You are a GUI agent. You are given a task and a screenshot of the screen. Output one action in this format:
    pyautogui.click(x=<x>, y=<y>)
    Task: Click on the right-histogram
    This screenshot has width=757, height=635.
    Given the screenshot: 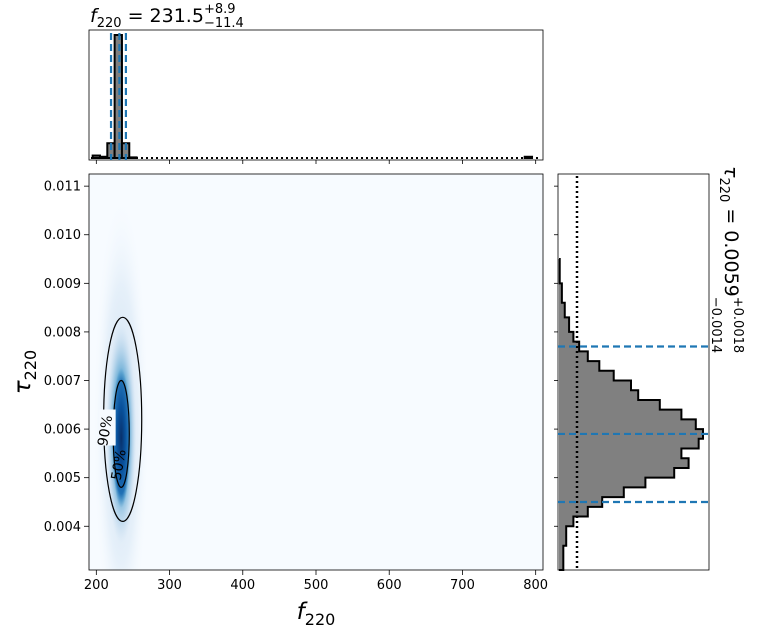 What is the action you would take?
    pyautogui.click(x=631, y=414)
    